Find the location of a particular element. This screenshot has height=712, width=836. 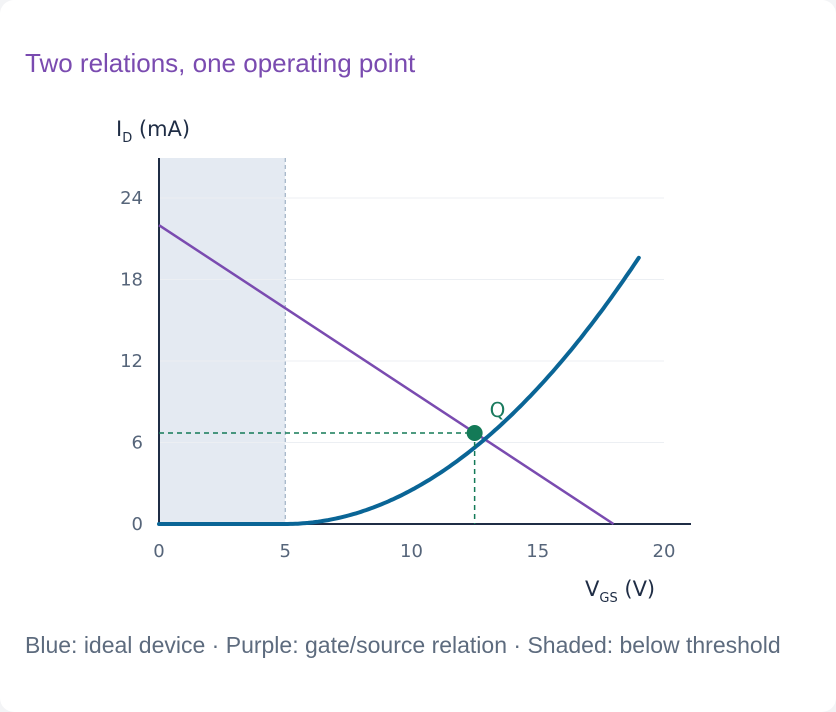

x-tick-label-0: 0 is located at coordinates (158, 551).